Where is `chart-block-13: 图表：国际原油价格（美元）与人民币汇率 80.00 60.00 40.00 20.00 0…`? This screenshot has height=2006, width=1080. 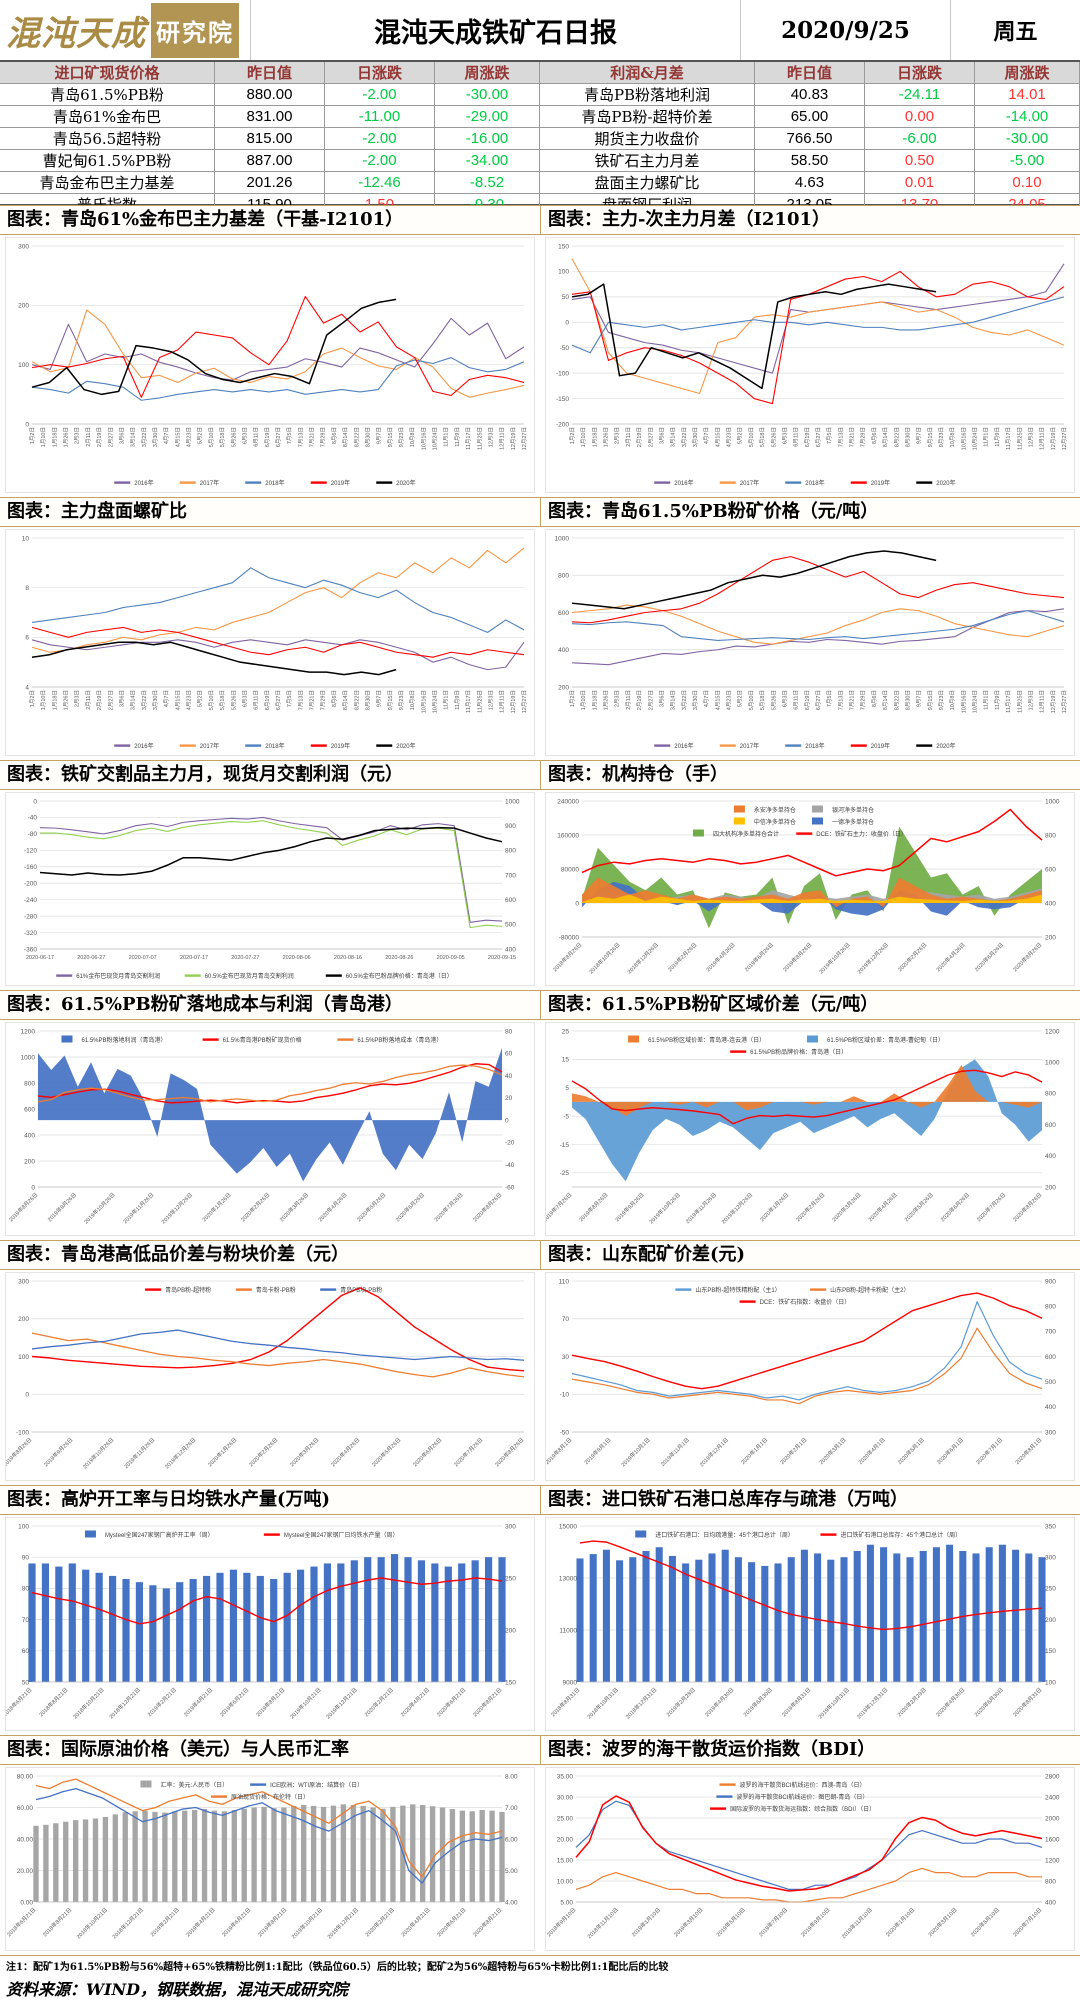 chart-block-13: 图表：国际原油价格（美元）与人民币汇率 80.00 60.00 40.00 20.00 0… is located at coordinates (270, 1845).